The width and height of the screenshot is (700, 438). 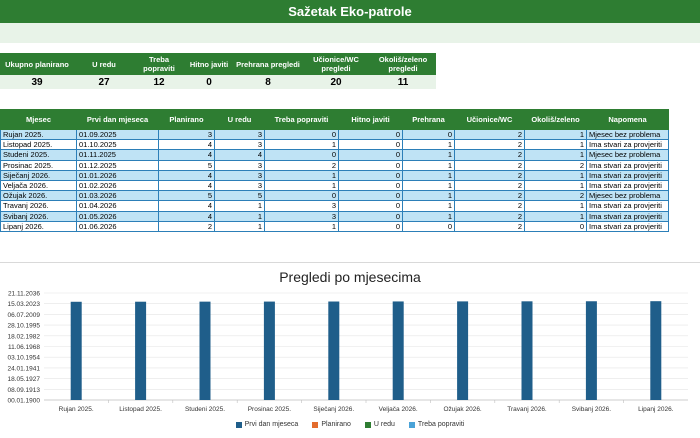 What do you see at coordinates (38, 185) in the screenshot?
I see `table-cell: Veljača 2026.` at bounding box center [38, 185].